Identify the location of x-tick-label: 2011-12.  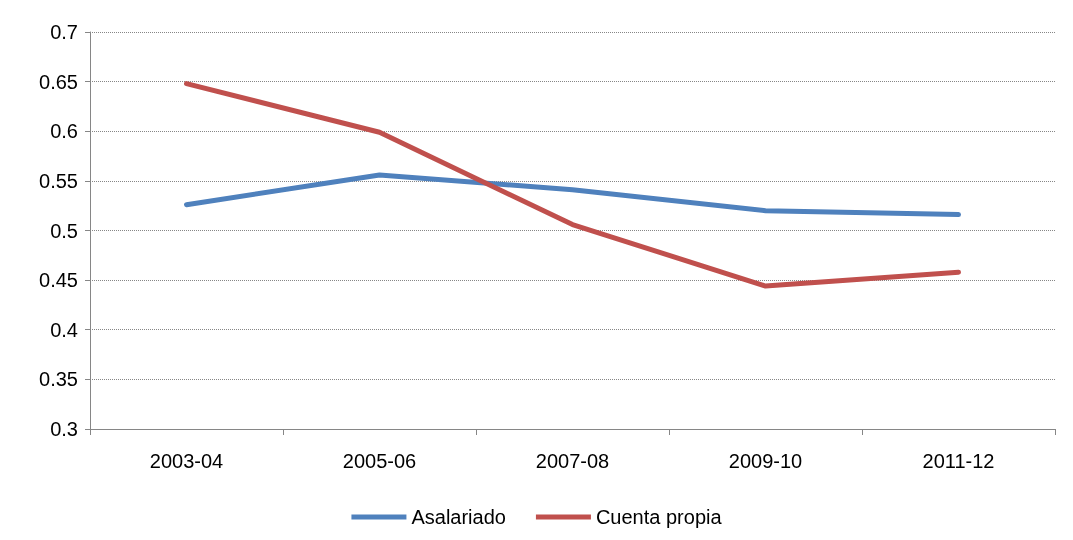
(958, 461).